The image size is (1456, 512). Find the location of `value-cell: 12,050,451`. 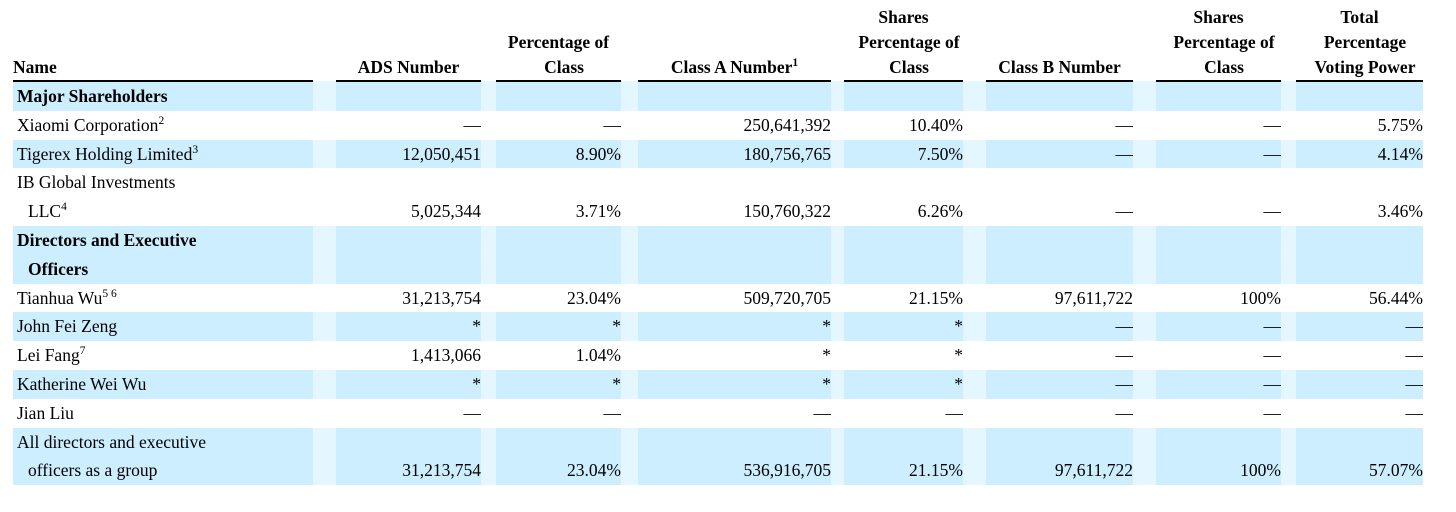

value-cell: 12,050,451 is located at coordinates (408, 154).